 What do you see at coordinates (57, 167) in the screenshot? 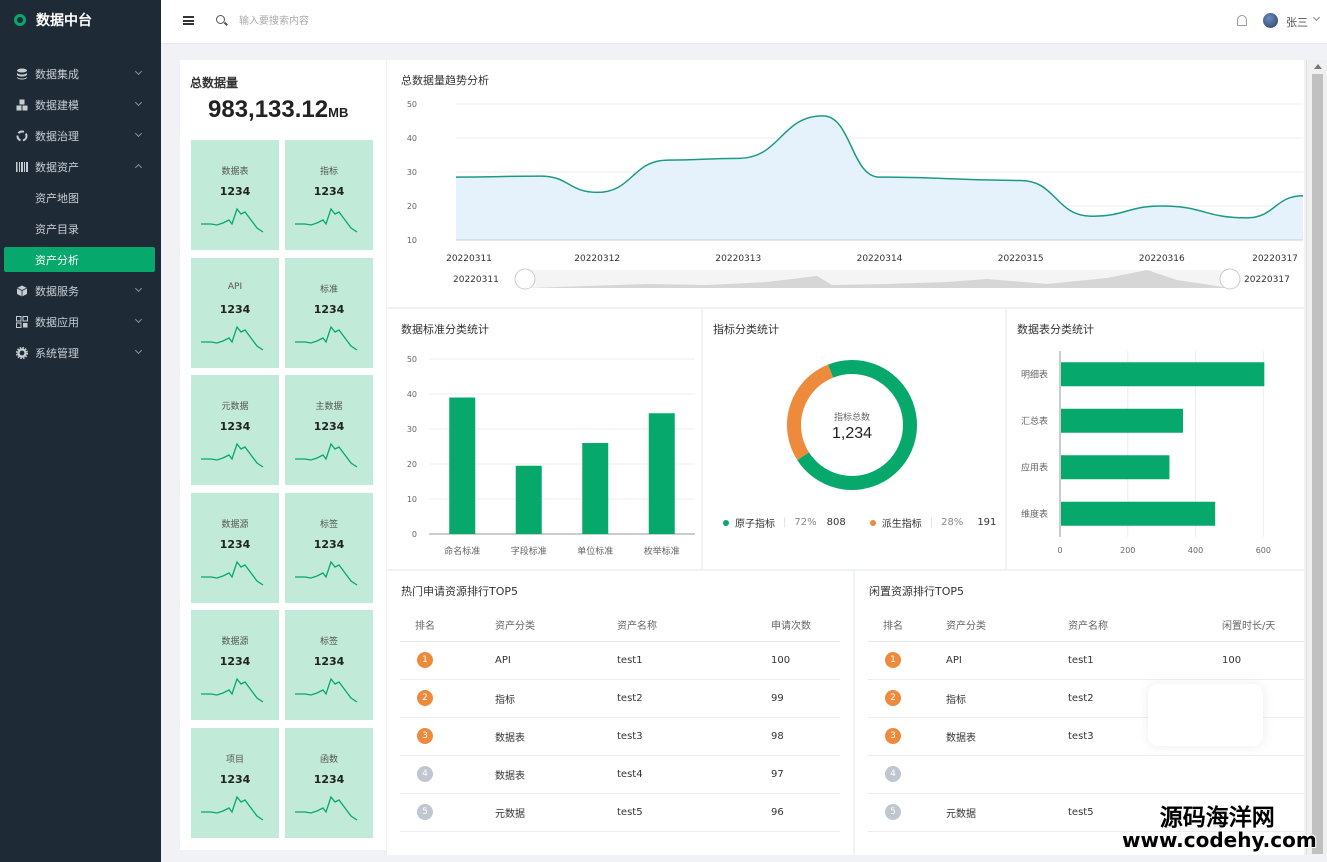
I see `menu-label: 数据资产` at bounding box center [57, 167].